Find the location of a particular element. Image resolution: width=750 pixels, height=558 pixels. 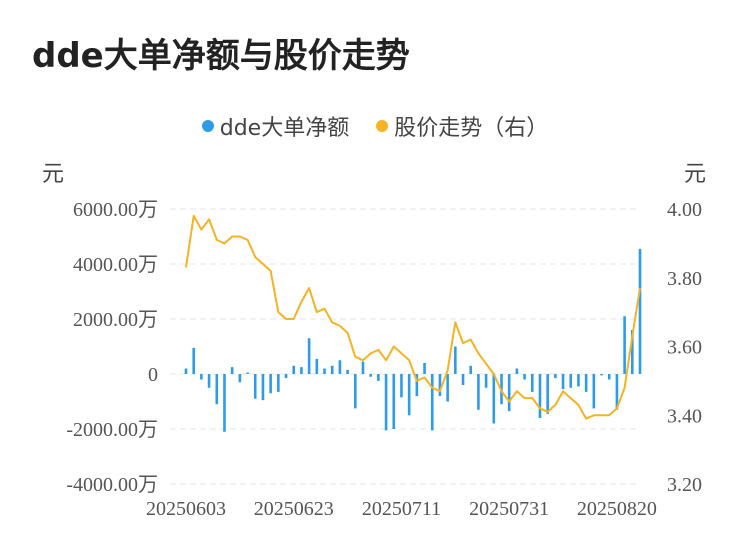

legend-label-price: 股价走势（右） is located at coordinates (471, 128).